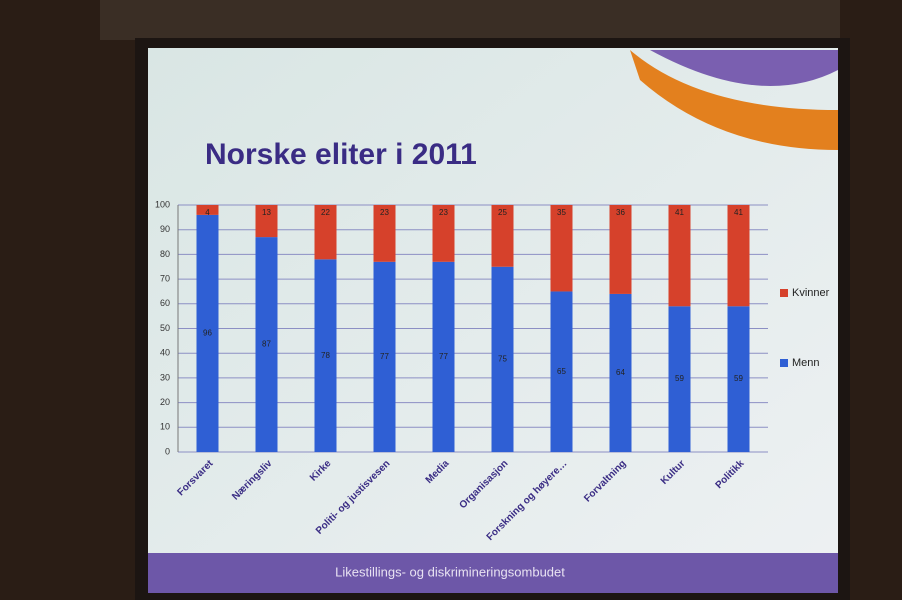 The height and width of the screenshot is (600, 902). I want to click on y-tick-label: 100, so click(162, 204).